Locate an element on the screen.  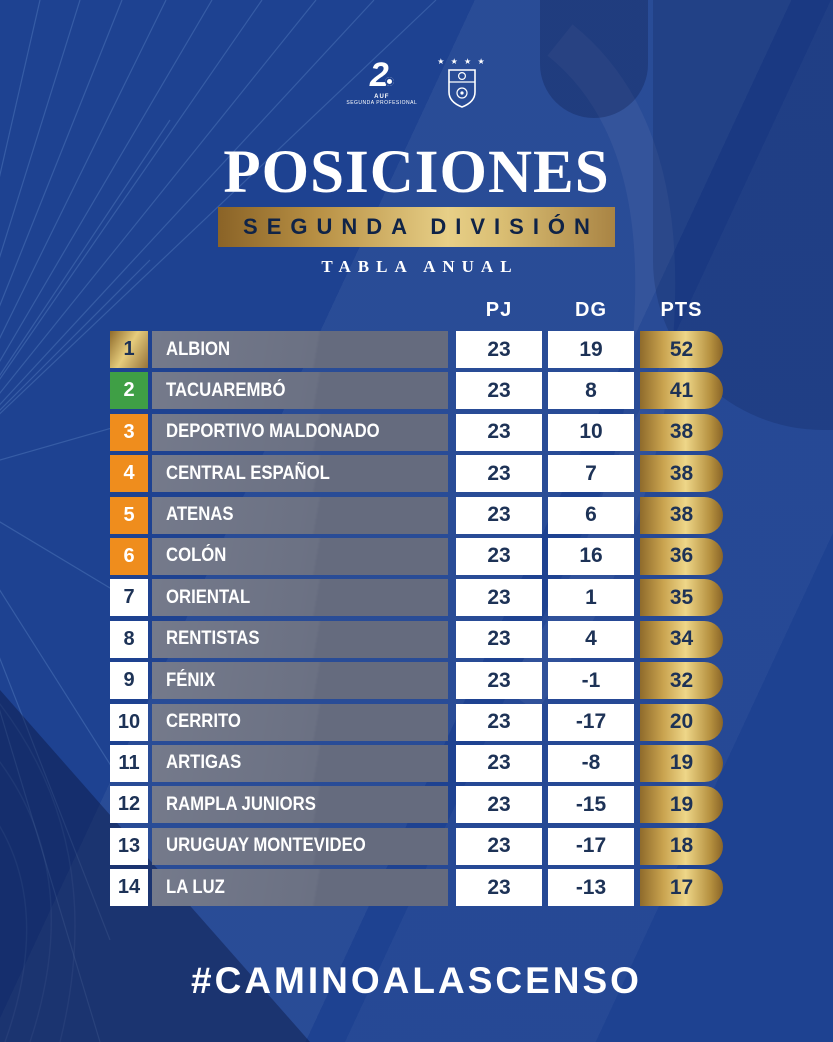
table-row: 3 DEPORTIVO MALDONADO 23 10 38 is located at coordinates (416, 432).